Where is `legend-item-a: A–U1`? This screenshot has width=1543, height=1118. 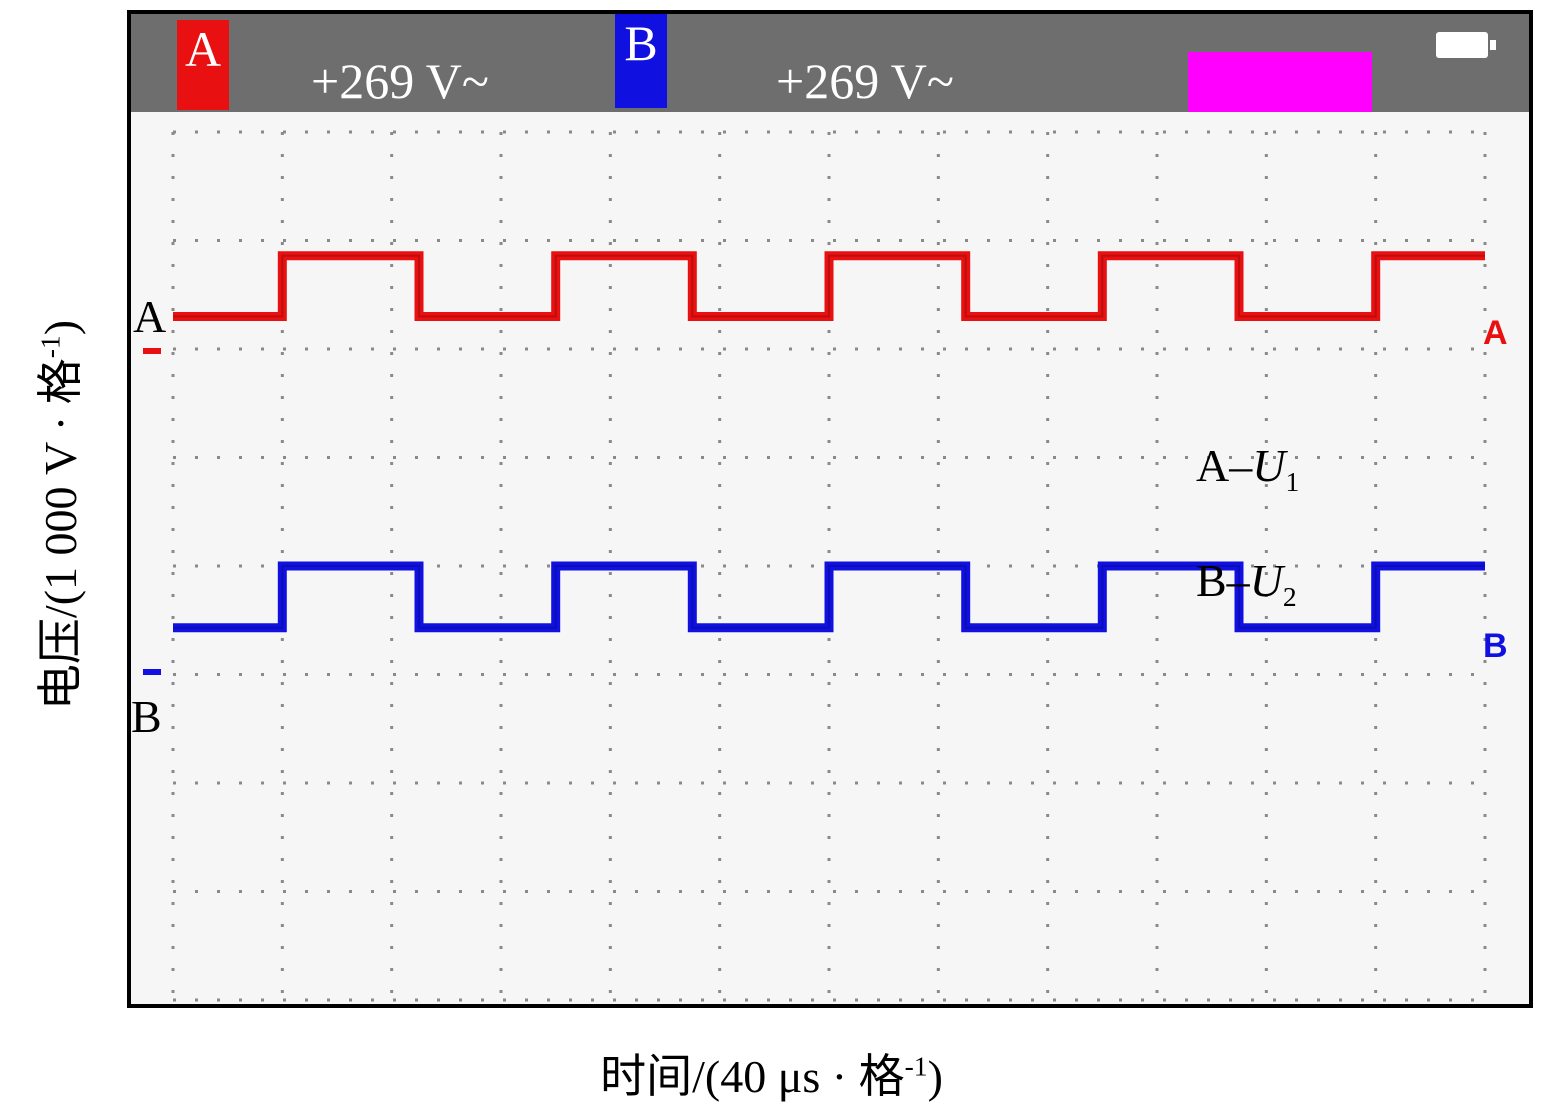 legend-item-a: A–U1 is located at coordinates (1248, 469).